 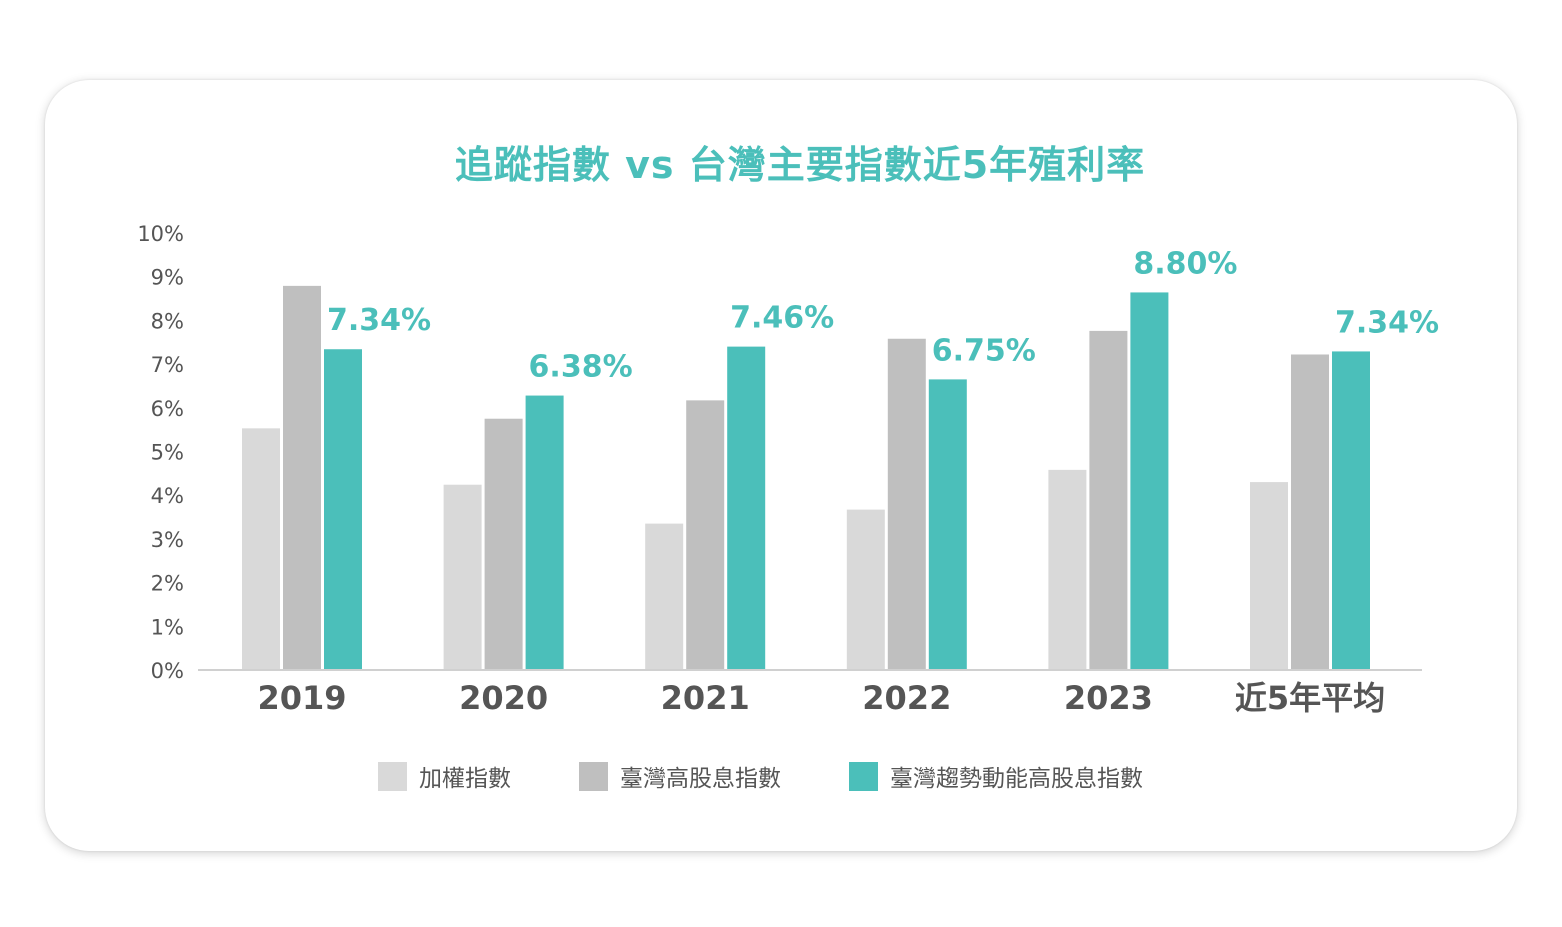 What do you see at coordinates (392, 776) in the screenshot?
I see `legend-swatch-taiex` at bounding box center [392, 776].